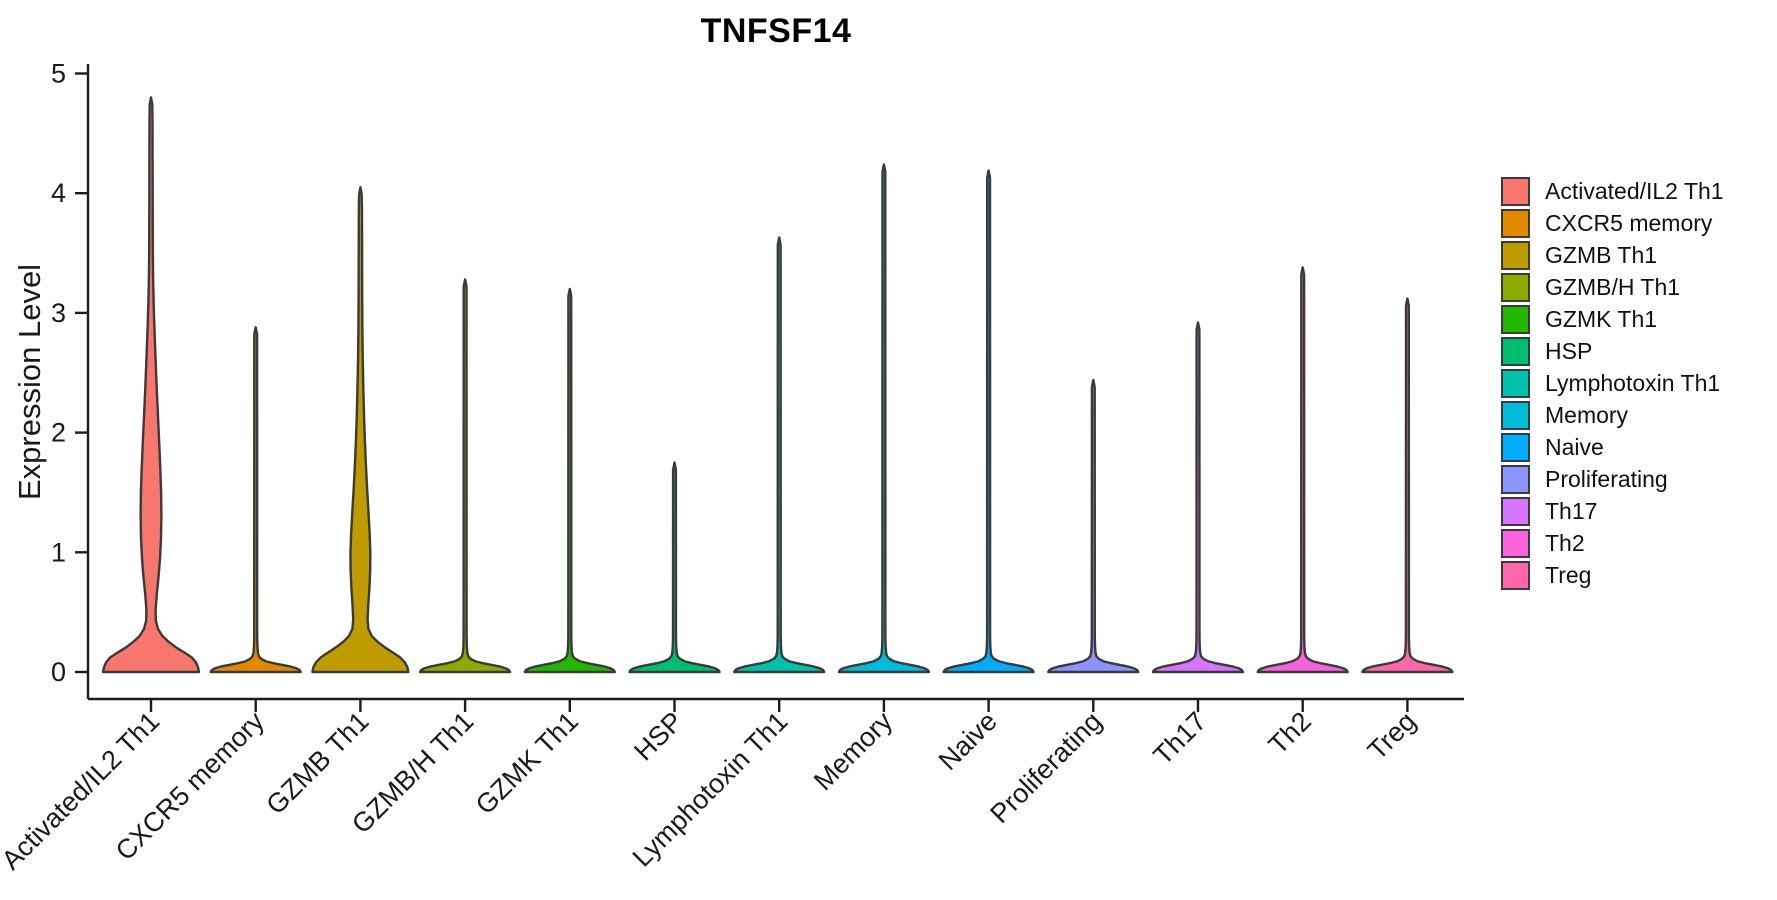 The height and width of the screenshot is (900, 1777). Describe the element at coordinates (1633, 383) in the screenshot. I see `legend-label: Lymphotoxin Th1` at that location.